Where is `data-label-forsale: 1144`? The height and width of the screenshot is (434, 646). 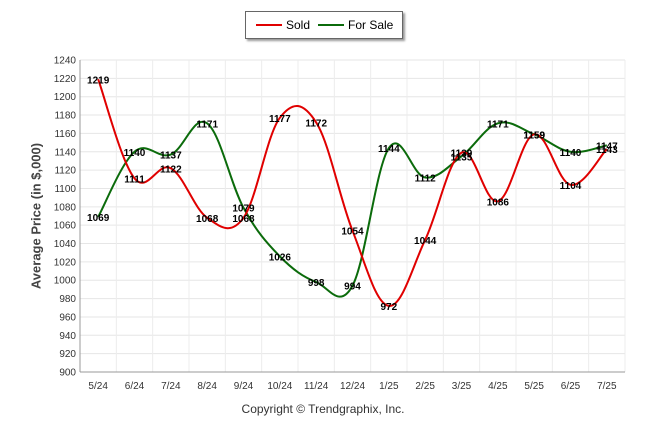 data-label-forsale: 1144 is located at coordinates (389, 149).